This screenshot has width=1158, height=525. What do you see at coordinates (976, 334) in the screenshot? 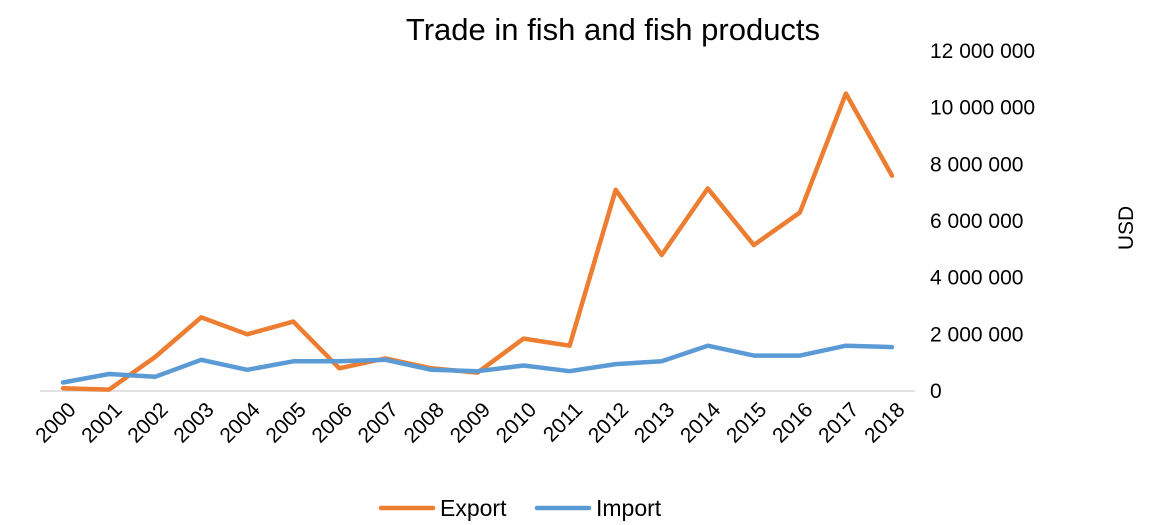
I see `y-tick-label: 2 000 000` at bounding box center [976, 334].